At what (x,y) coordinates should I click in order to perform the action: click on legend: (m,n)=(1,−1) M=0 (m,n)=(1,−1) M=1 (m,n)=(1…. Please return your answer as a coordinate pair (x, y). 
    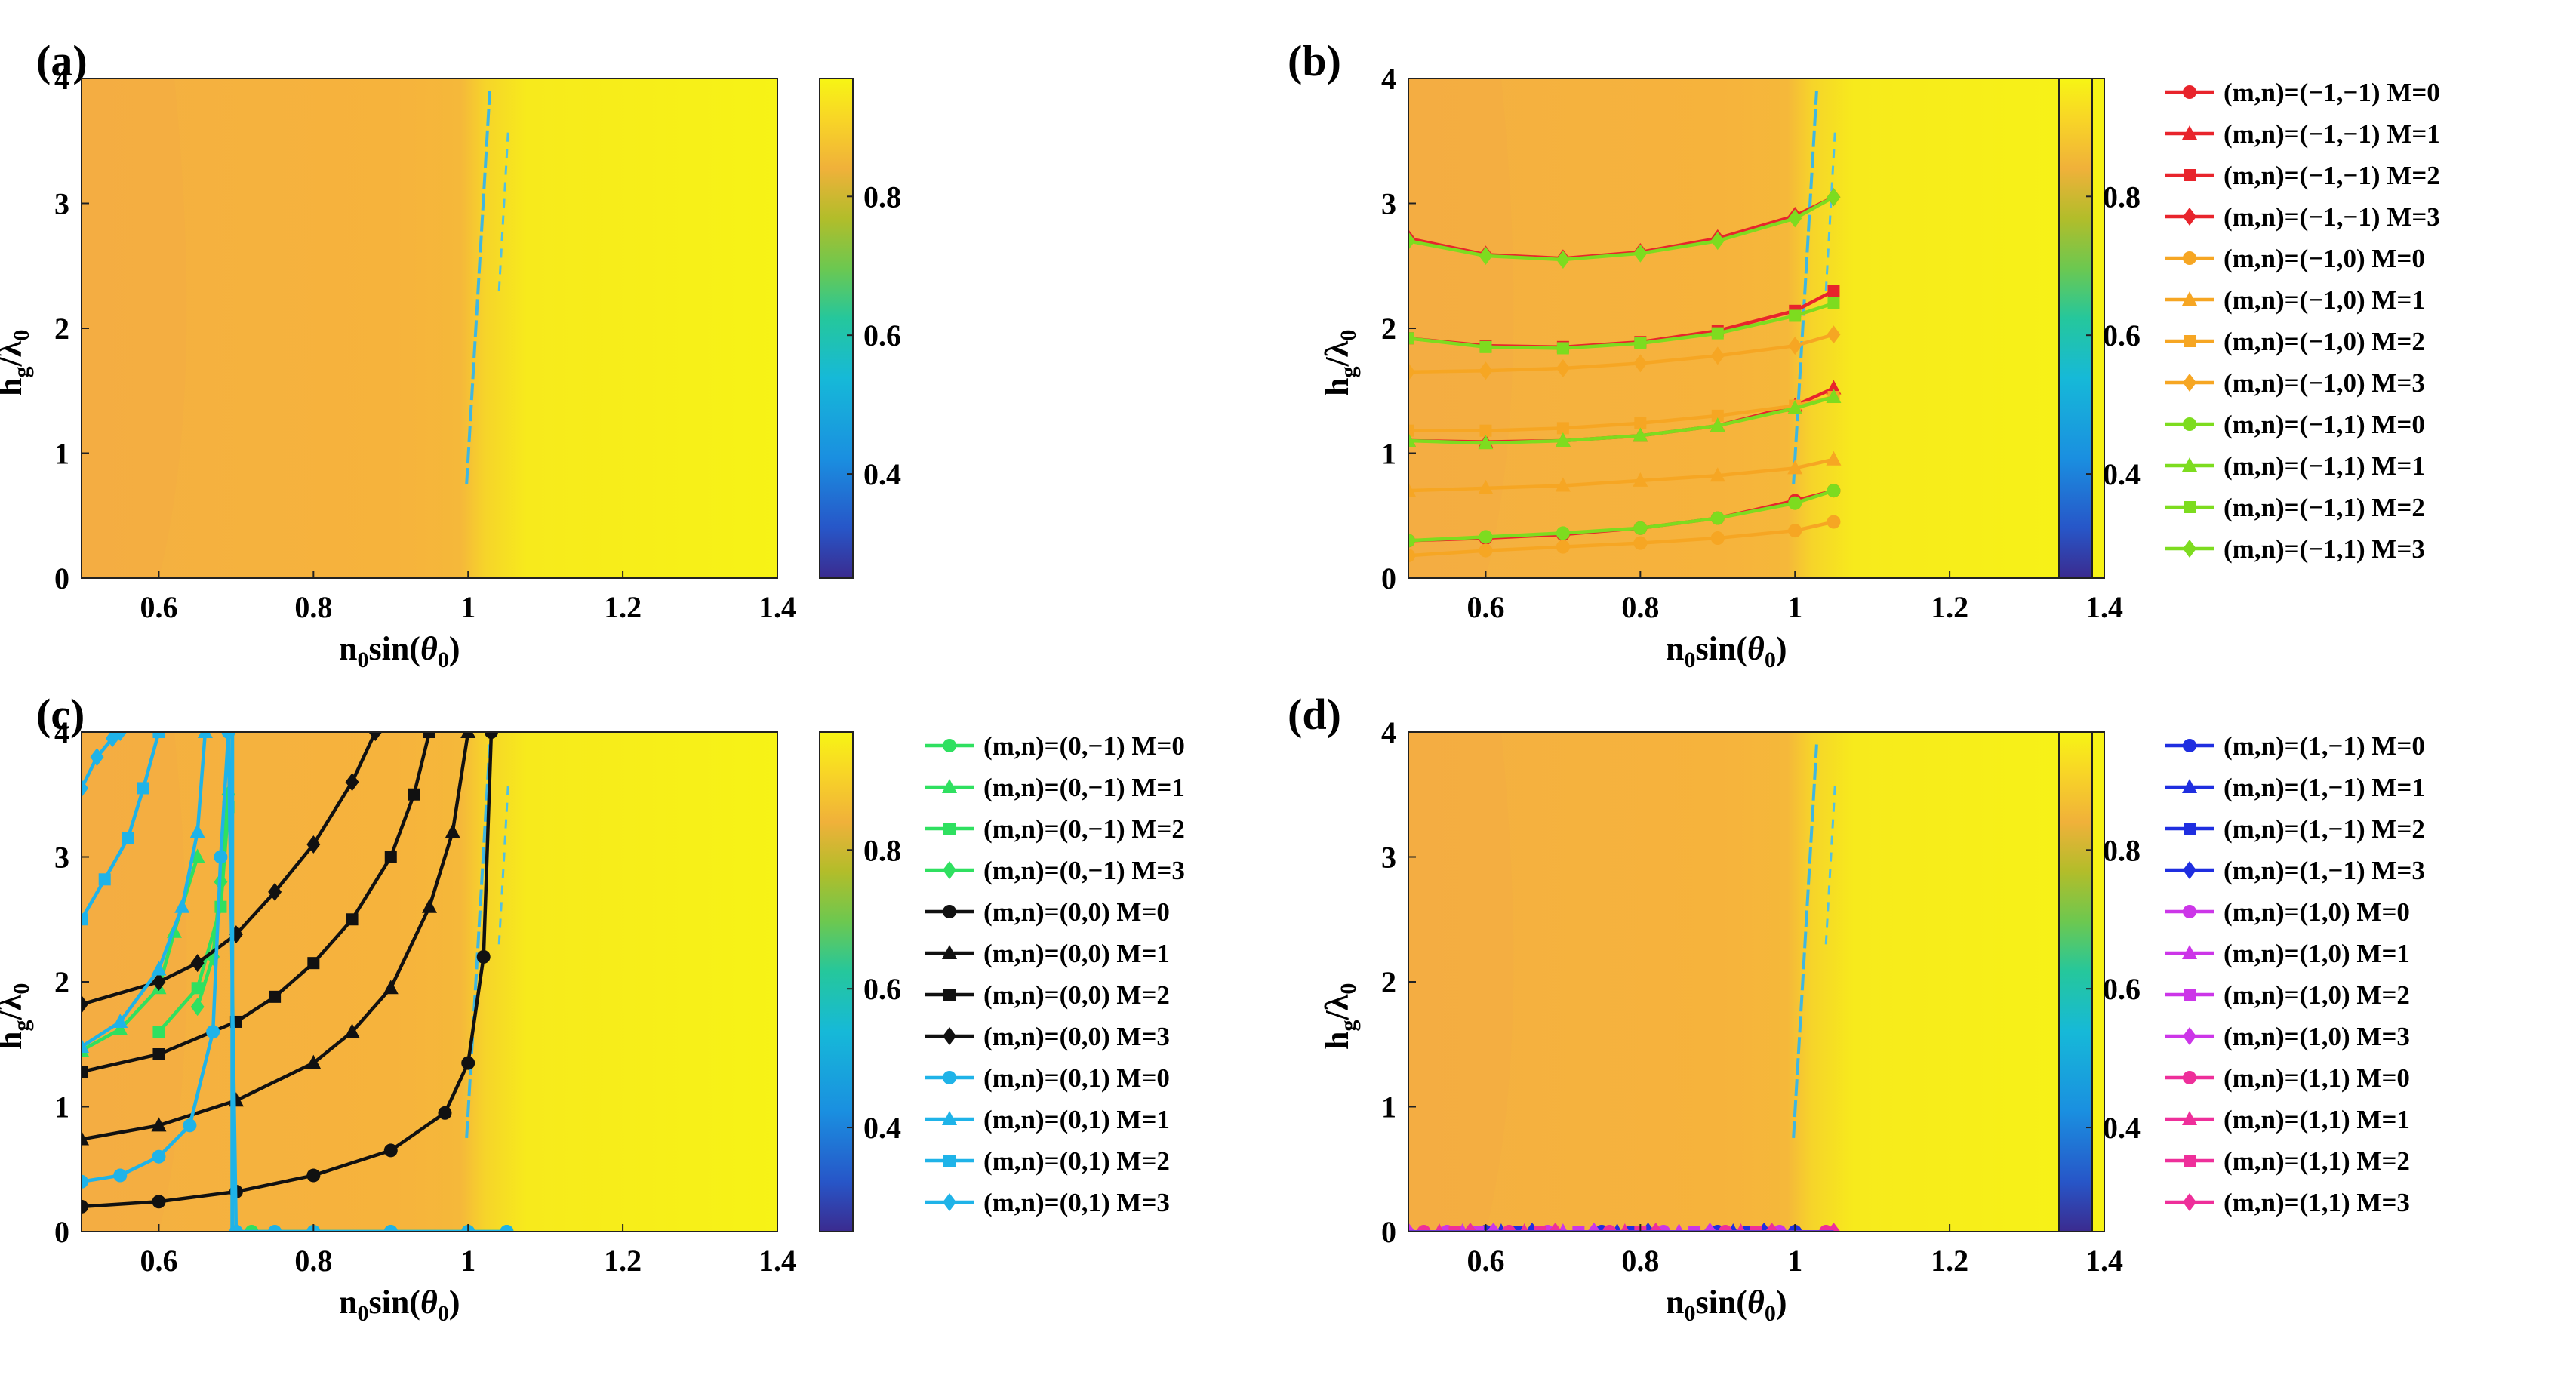
    Looking at the image, I should click on (2295, 974).